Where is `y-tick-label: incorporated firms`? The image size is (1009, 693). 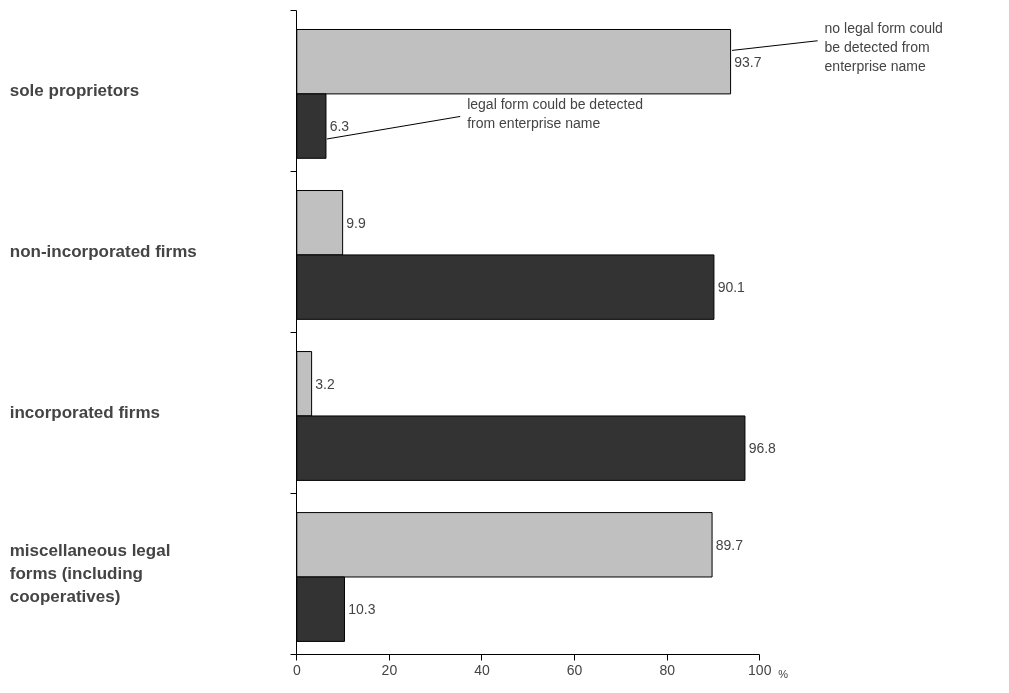 y-tick-label: incorporated firms is located at coordinates (84, 413).